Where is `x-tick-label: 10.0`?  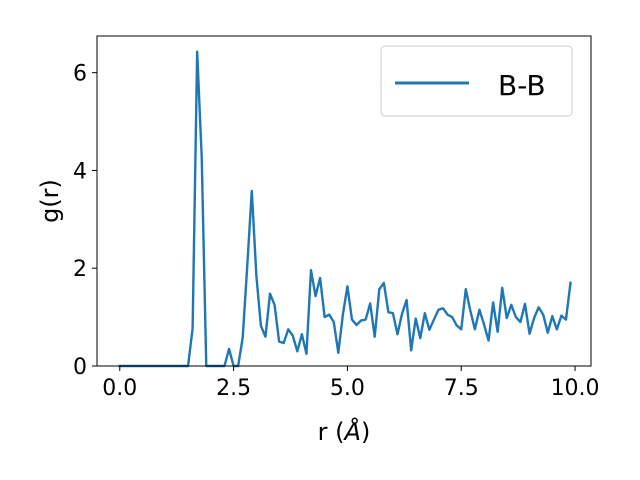 x-tick-label: 10.0 is located at coordinates (575, 388).